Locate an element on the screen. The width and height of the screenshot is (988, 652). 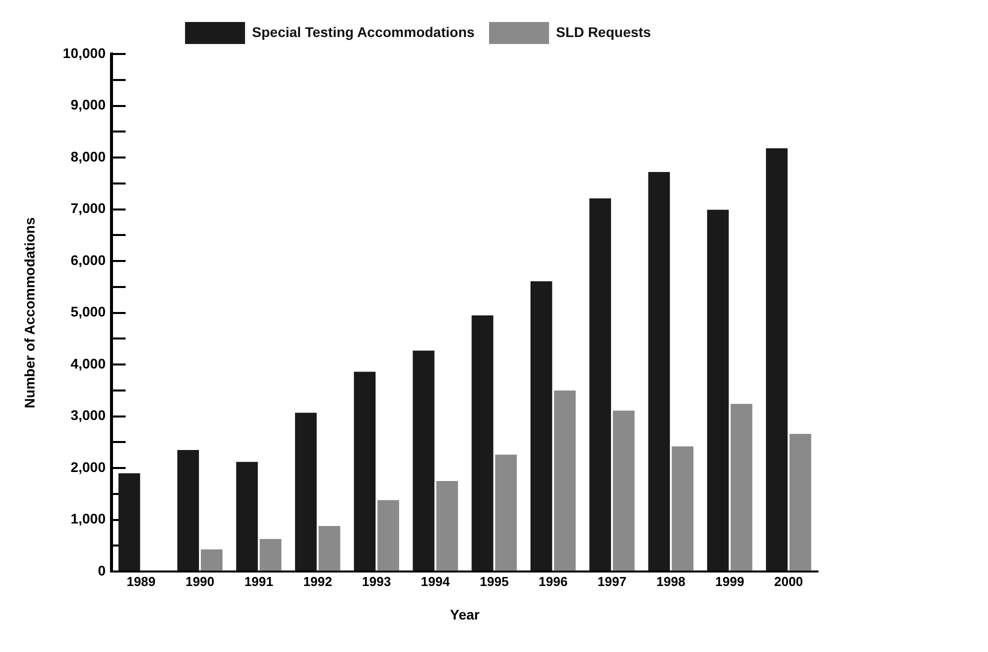
y-tick-label: 9,000 is located at coordinates (88, 104).